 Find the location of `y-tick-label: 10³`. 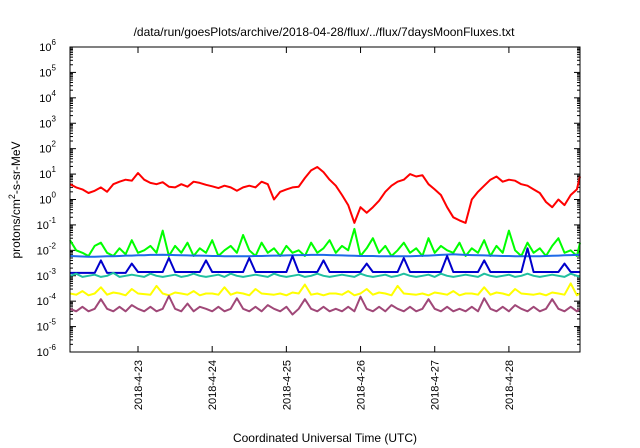

y-tick-label: 10³ is located at coordinates (47, 122).